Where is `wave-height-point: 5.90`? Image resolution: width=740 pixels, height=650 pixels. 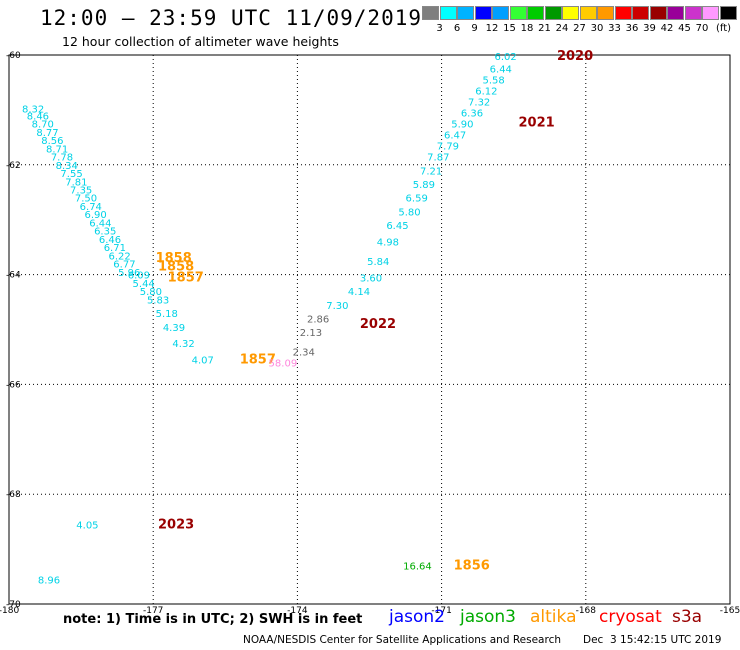
wave-height-point: 5.90 is located at coordinates (462, 125).